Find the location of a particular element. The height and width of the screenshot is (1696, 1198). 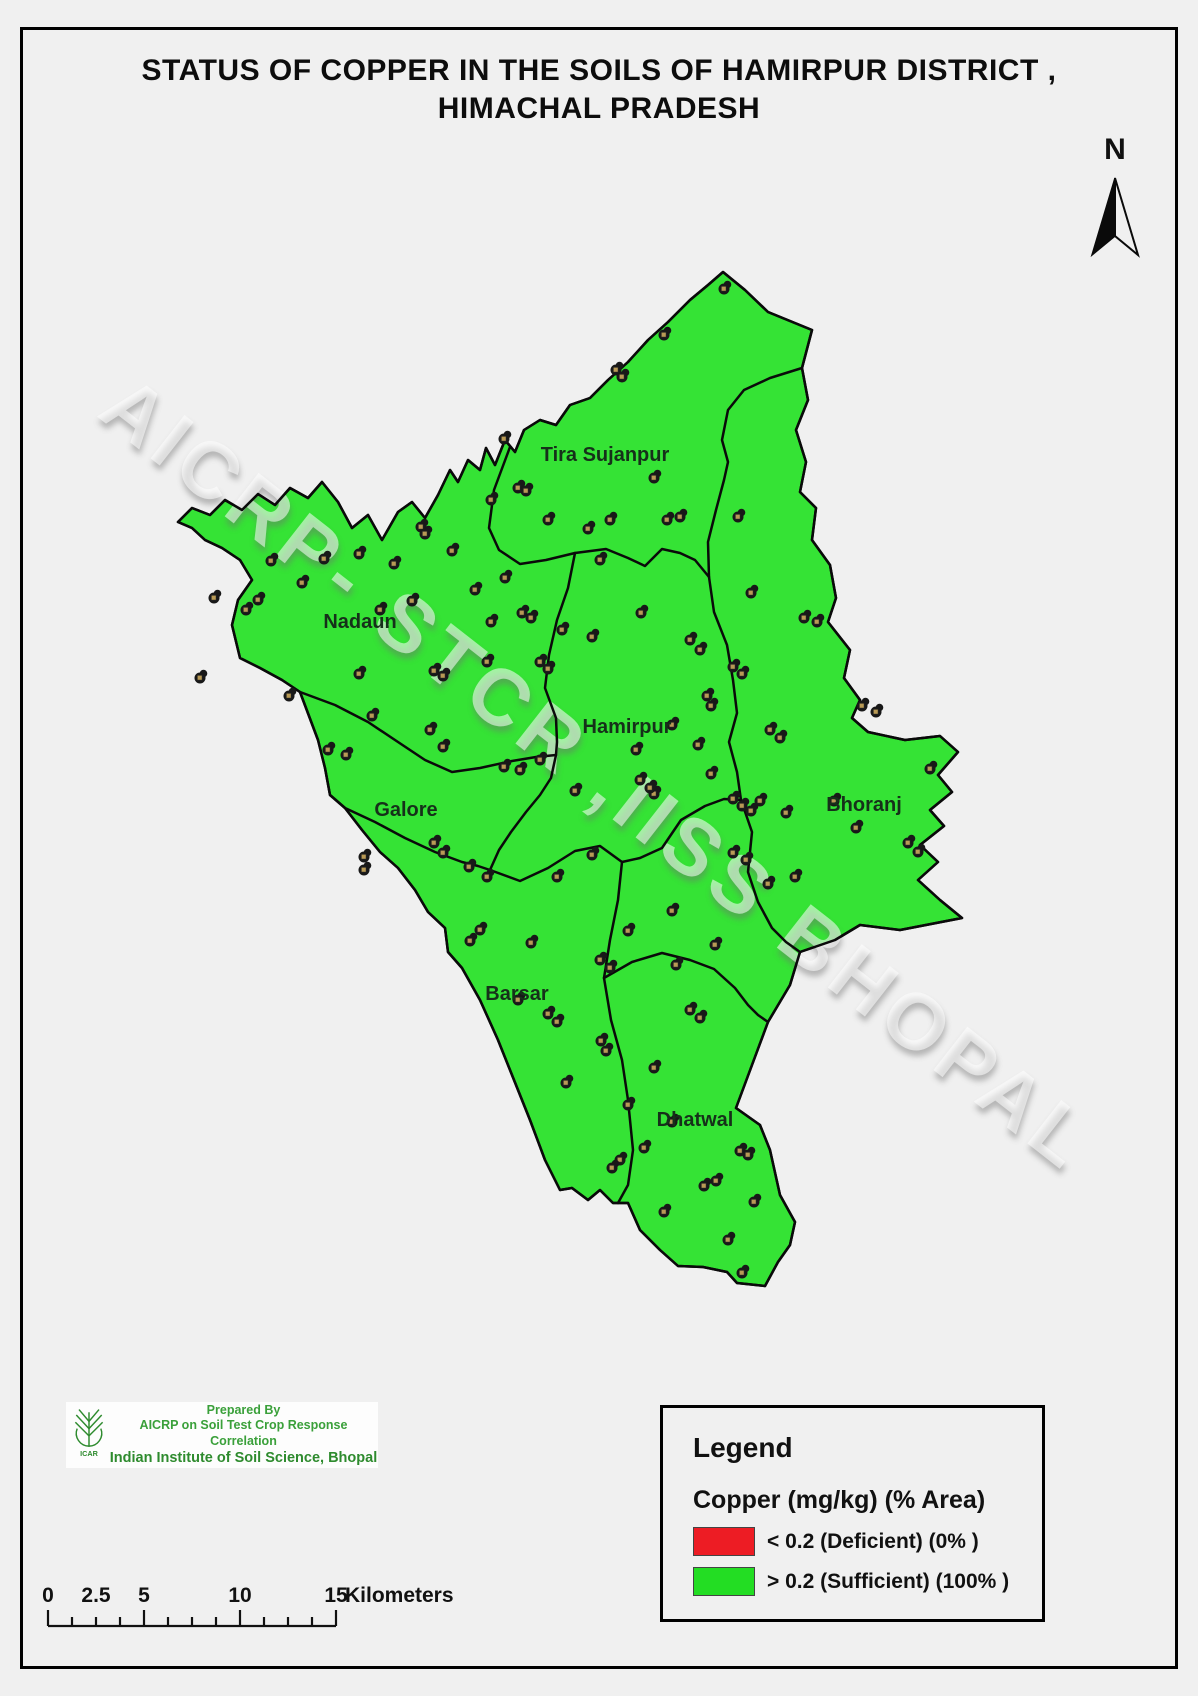

region-label-tira-sujanpur: Tira Sujanpur is located at coordinates (605, 455).